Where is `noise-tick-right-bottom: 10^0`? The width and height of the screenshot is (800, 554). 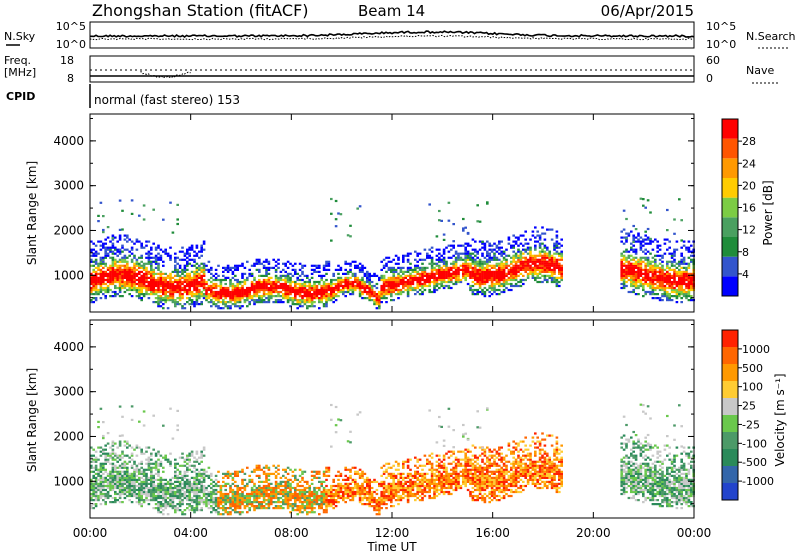
noise-tick-right-bottom: 10^0 is located at coordinates (721, 44).